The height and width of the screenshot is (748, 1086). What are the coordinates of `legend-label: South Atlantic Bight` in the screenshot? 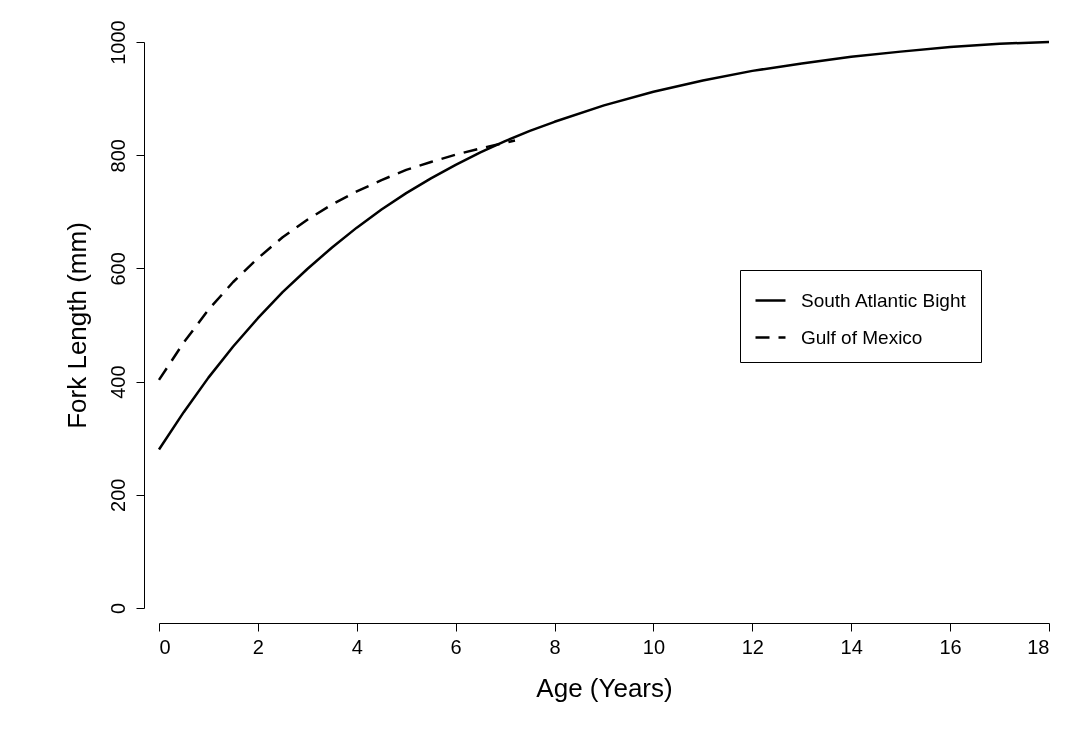 It's located at (884, 300).